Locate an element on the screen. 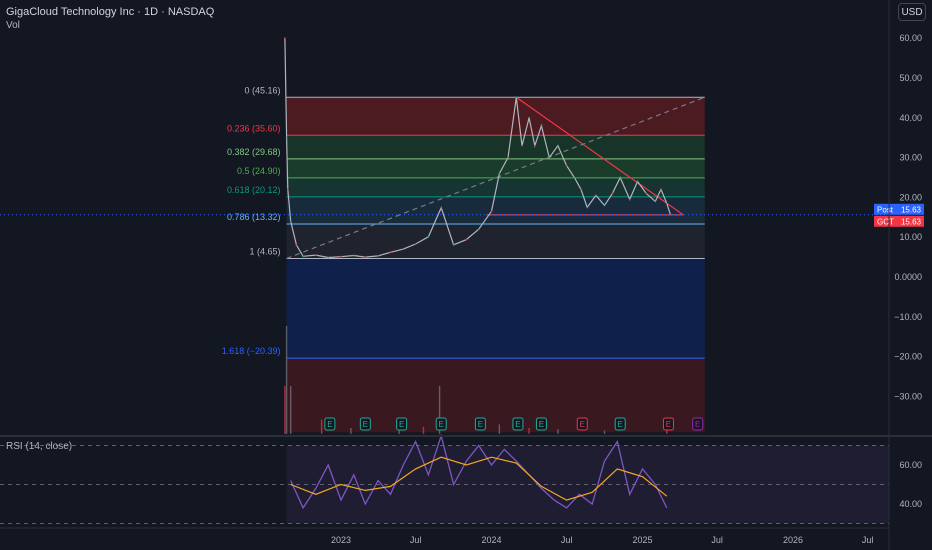 This screenshot has height=550, width=932. fib-level-label: 0.236 (35.60) is located at coordinates (254, 128).